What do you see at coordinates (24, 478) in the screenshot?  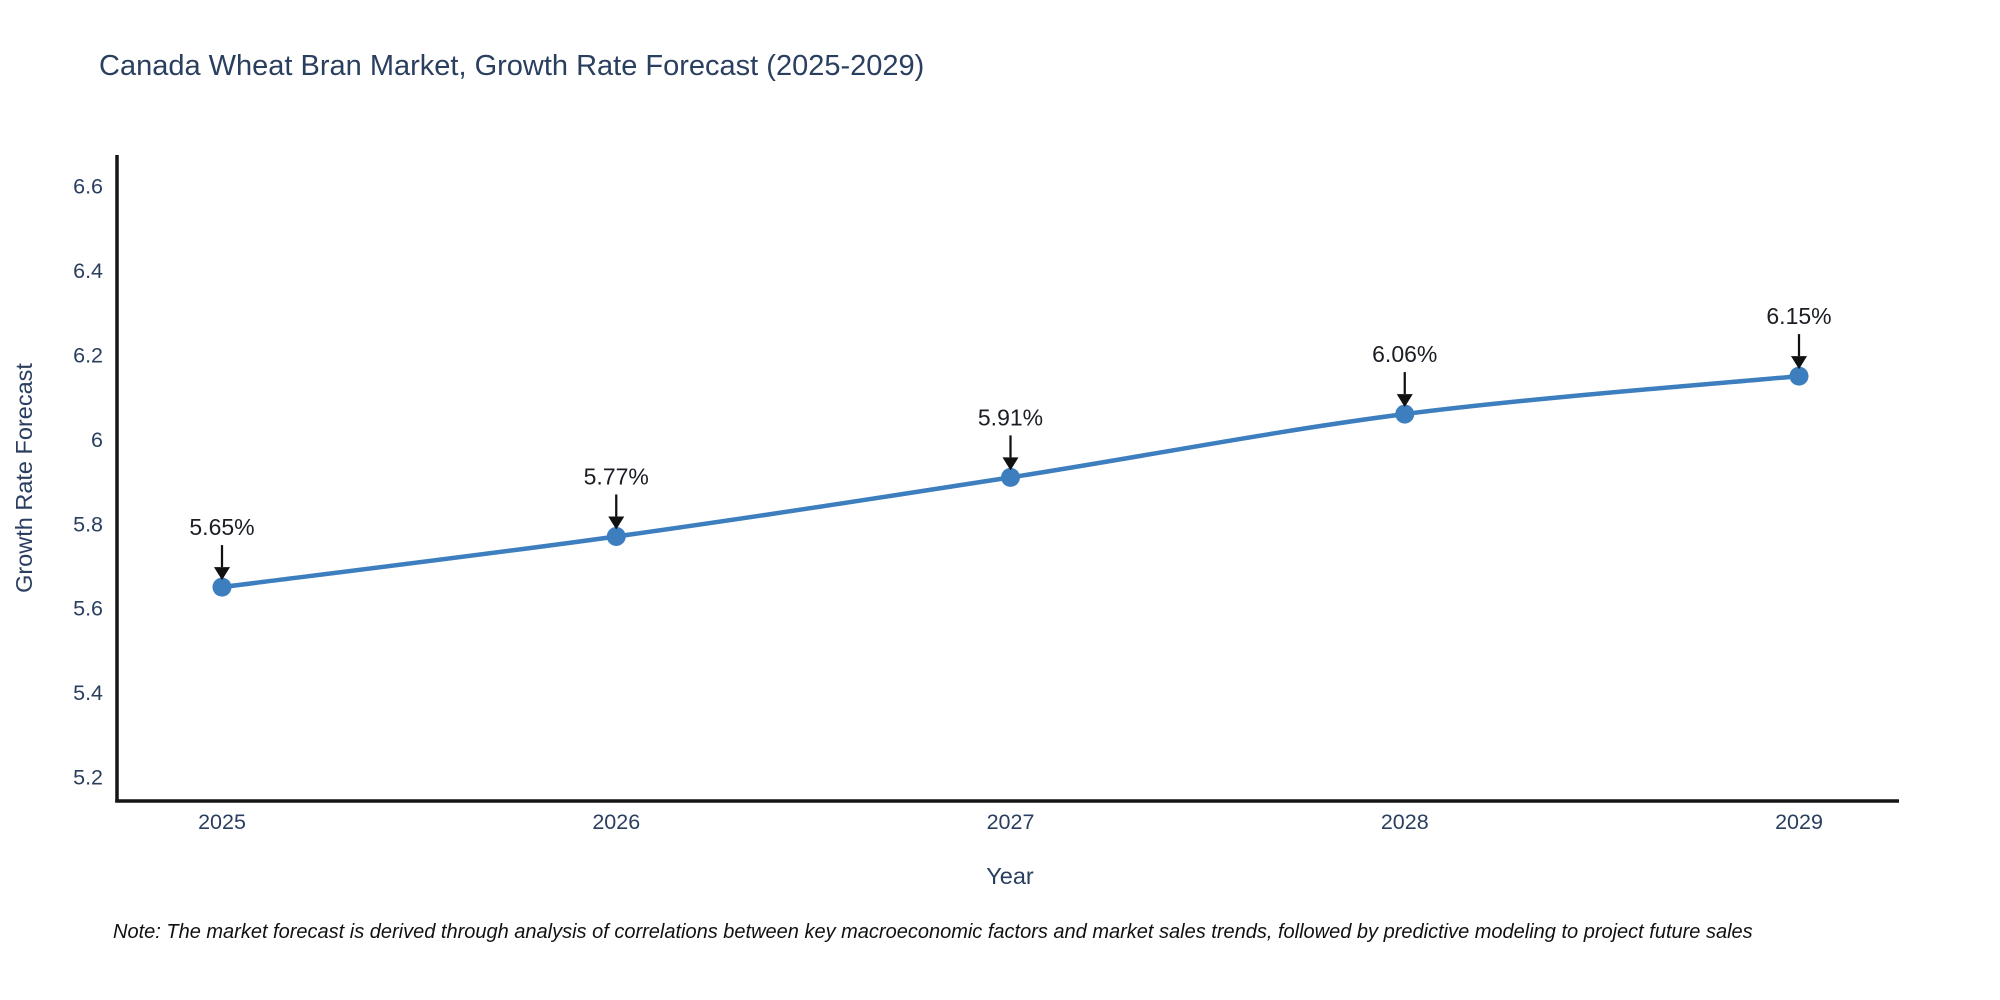 I see `y-axis-title: Growth Rate Forecast` at bounding box center [24, 478].